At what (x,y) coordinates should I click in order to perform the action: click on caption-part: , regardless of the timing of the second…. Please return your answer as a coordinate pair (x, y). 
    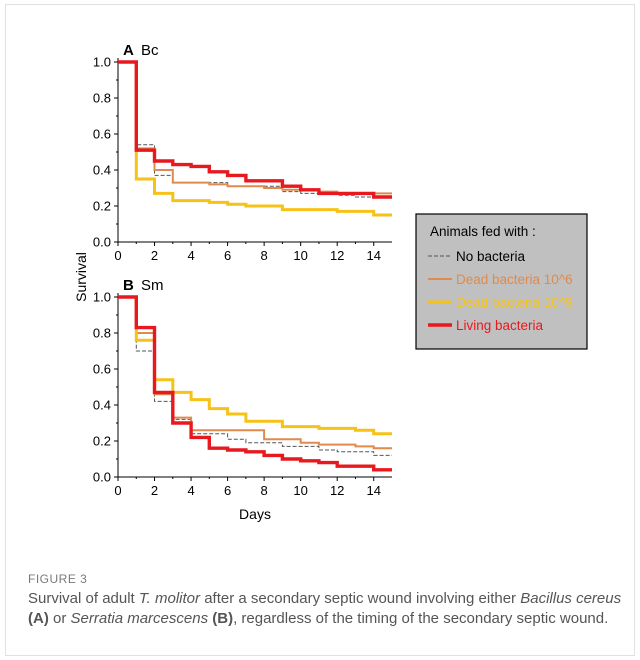
    Looking at the image, I should click on (421, 618).